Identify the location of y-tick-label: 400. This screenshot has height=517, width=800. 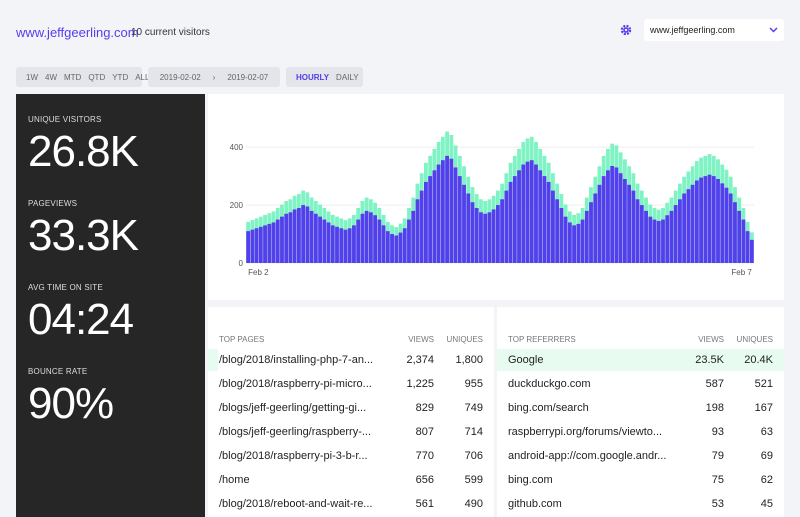
(237, 147).